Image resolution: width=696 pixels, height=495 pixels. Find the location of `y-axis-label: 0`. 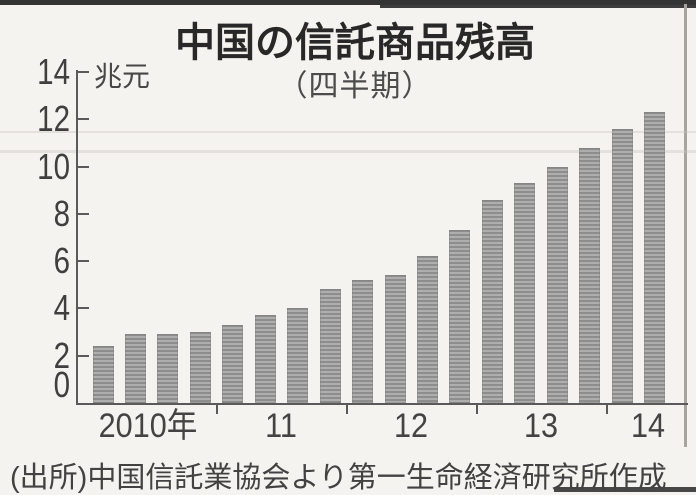

y-axis-label: 0 is located at coordinates (61, 384).